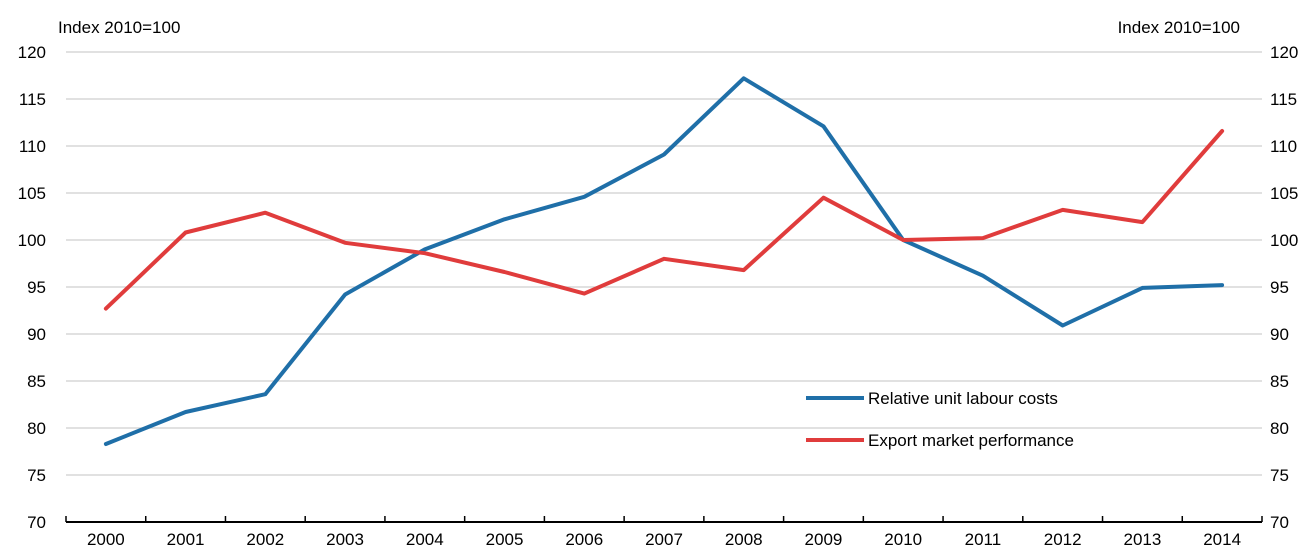 This screenshot has width=1312, height=550. Describe the element at coordinates (1284, 193) in the screenshot. I see `y-tick-label-right: 105` at that location.